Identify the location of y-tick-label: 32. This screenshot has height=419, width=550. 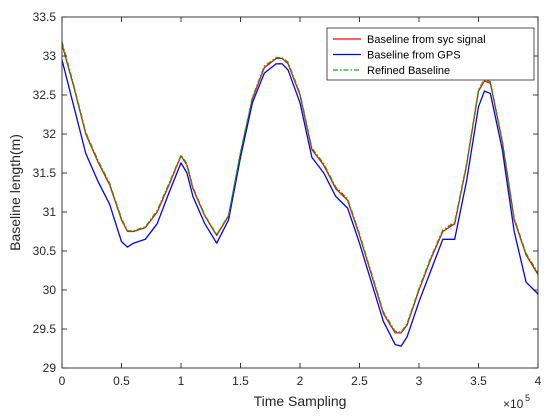
(50, 134).